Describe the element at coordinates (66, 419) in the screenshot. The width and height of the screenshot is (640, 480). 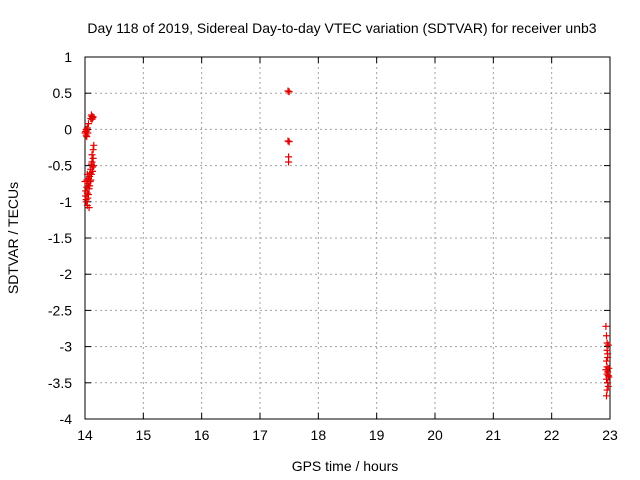
I see `y-tick-label: -4` at that location.